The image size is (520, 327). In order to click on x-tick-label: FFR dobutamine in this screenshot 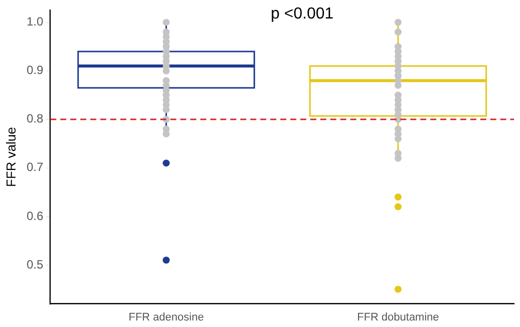, I will do `click(398, 317)`.